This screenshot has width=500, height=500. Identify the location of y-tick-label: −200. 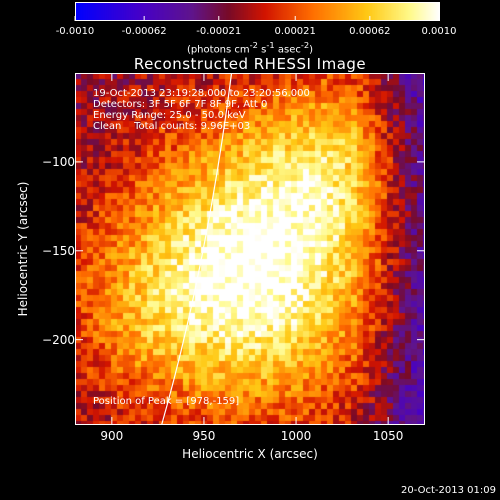
(58, 339).